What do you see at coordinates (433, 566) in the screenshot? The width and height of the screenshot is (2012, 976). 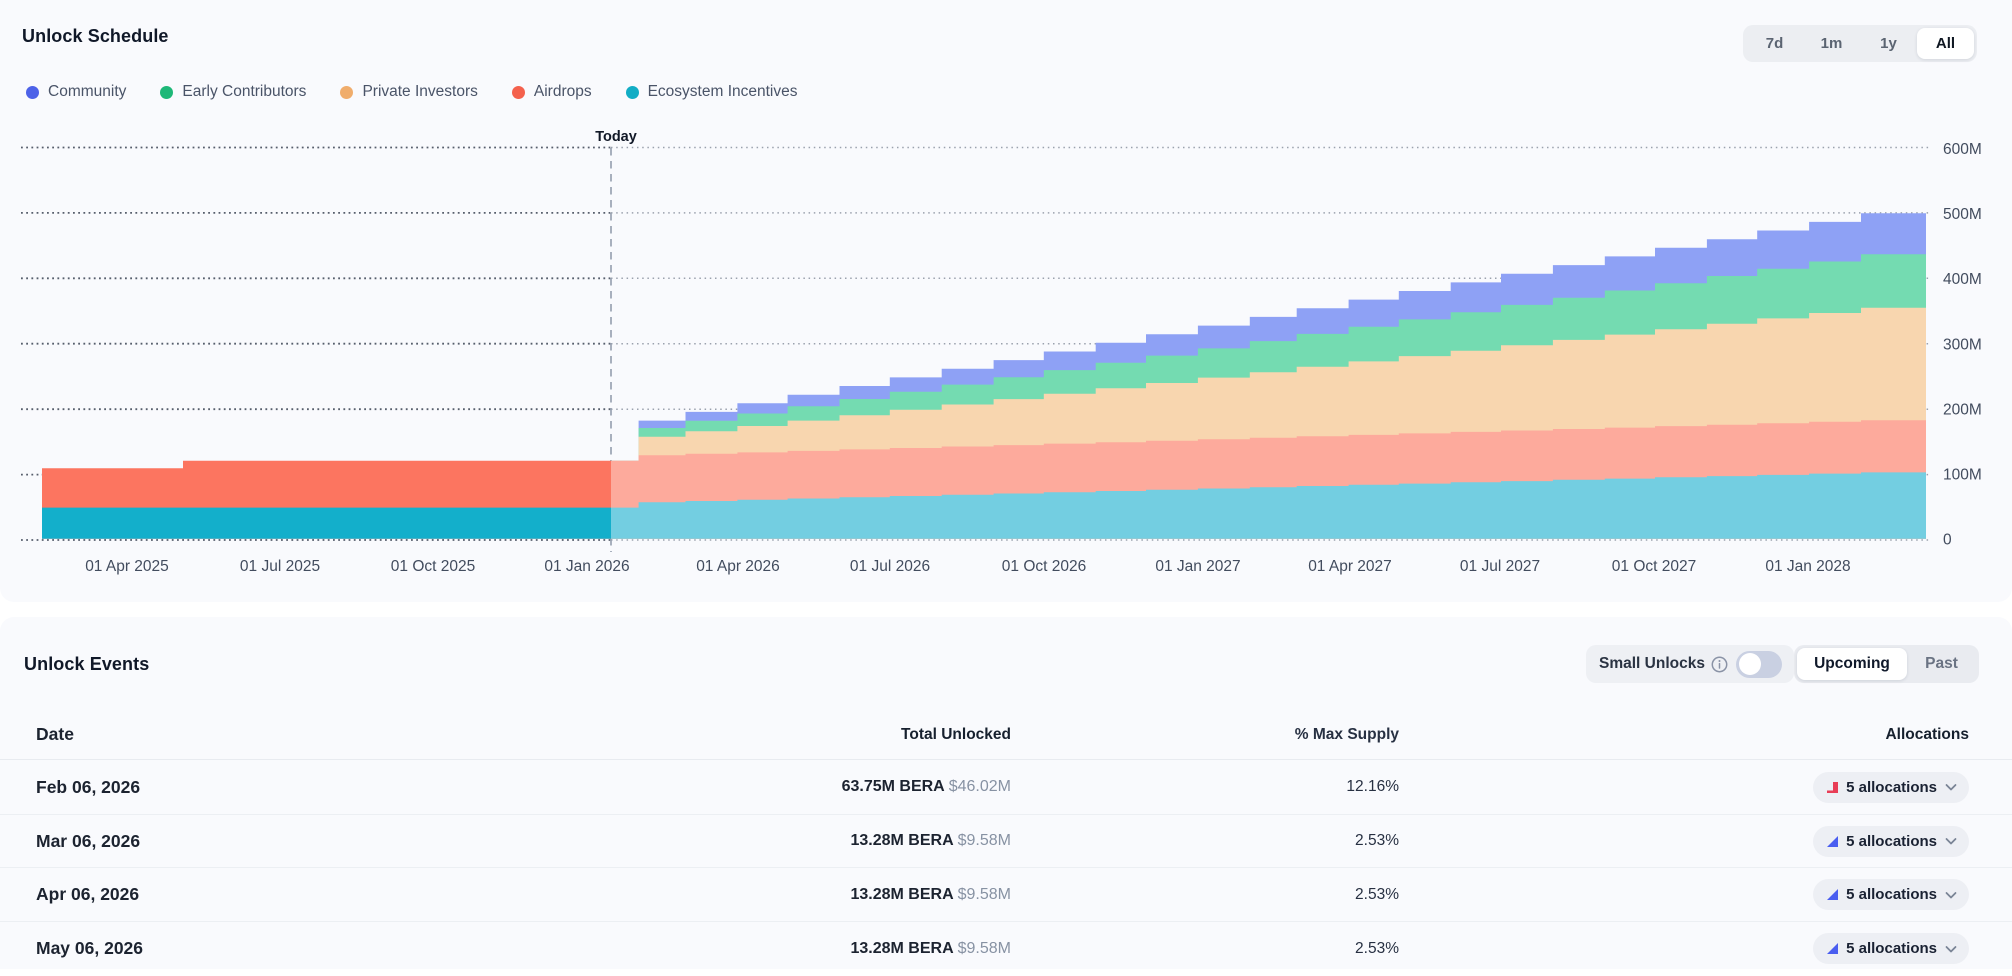 I see `svg-text: 01 Oct 2025` at bounding box center [433, 566].